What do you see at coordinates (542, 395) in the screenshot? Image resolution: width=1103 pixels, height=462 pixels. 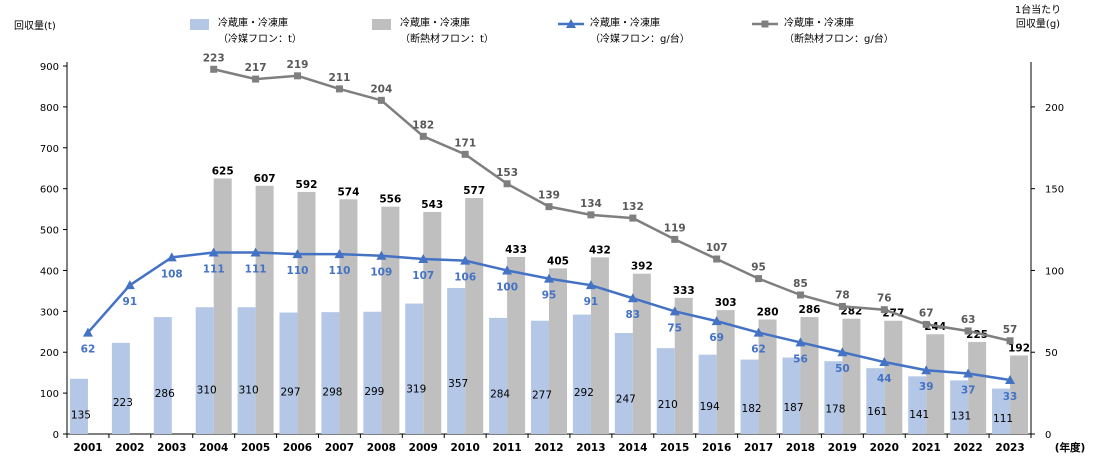 I see `bar-data-label: 277` at bounding box center [542, 395].